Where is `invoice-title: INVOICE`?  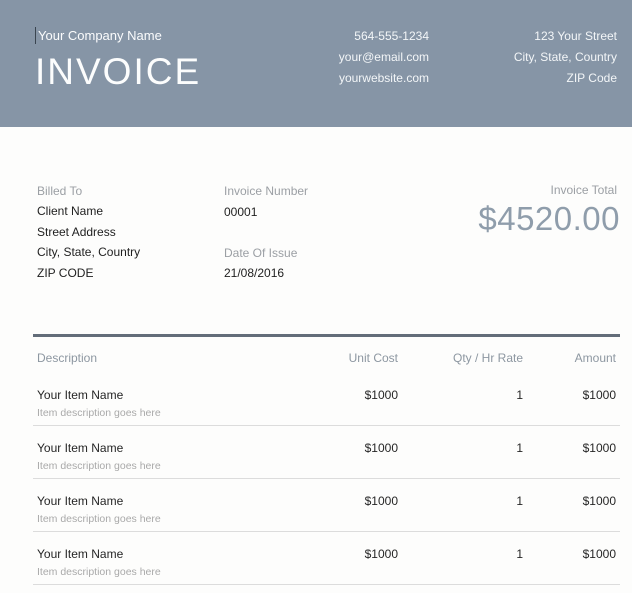
invoice-title: INVOICE is located at coordinates (118, 71).